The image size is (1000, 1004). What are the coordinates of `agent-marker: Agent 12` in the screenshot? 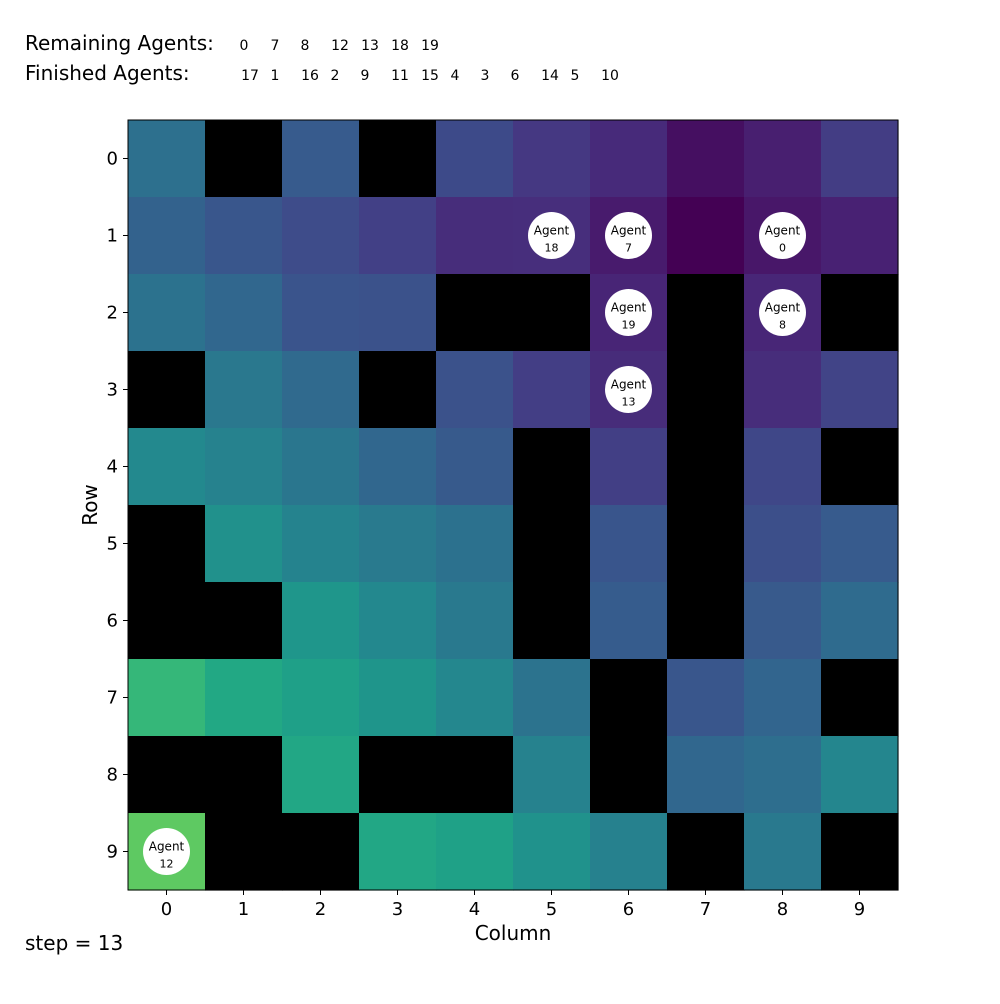 It's located at (166, 851).